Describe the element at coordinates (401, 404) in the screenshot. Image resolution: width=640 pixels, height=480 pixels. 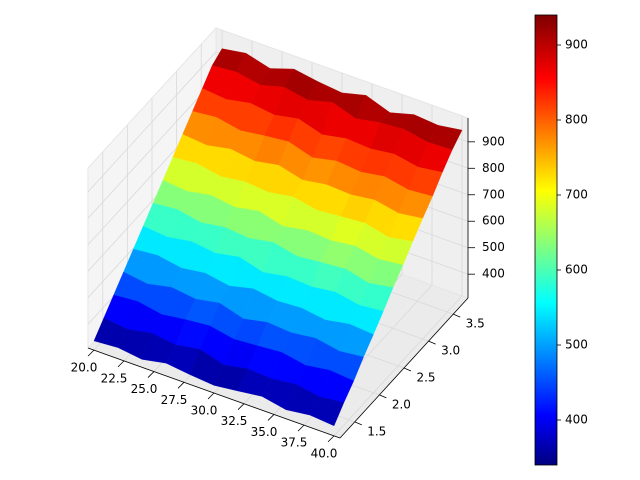
I see `y-tick-label: 2.0` at that location.